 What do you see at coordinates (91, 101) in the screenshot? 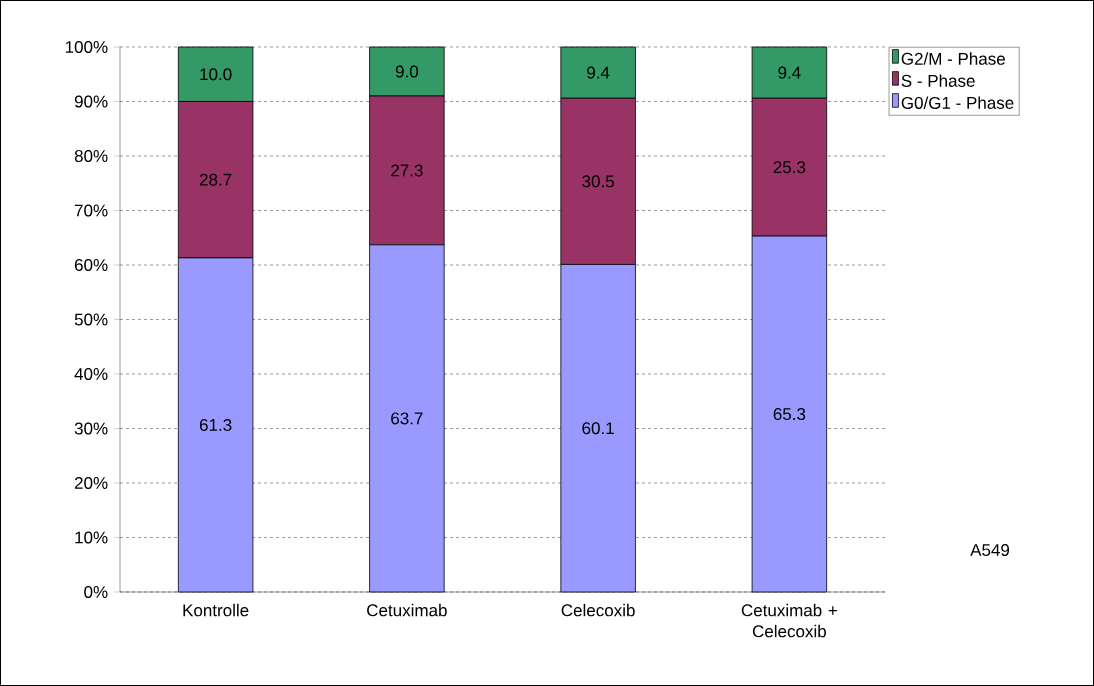
I see `y-tick-label: 90%` at bounding box center [91, 101].